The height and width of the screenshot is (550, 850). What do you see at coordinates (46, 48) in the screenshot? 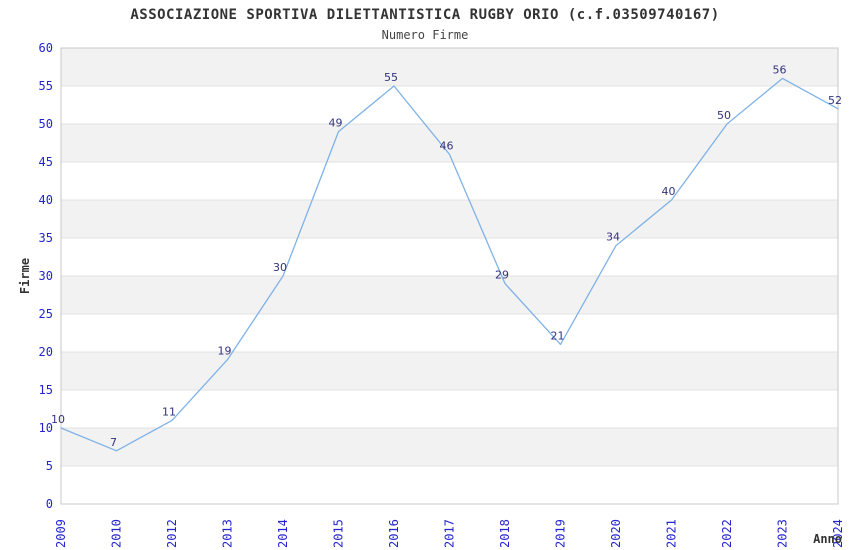
I see `y-tick-label: 60` at bounding box center [46, 48].